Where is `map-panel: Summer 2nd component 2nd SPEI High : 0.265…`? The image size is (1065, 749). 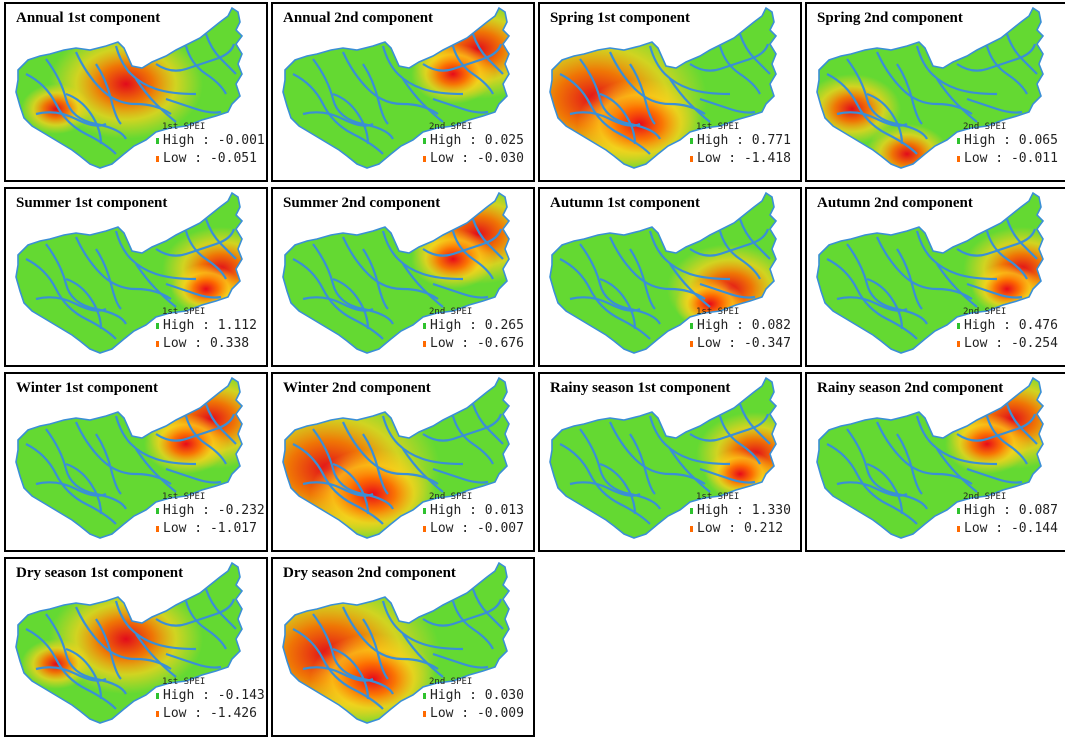 map-panel: Summer 2nd component 2nd SPEI High : 0.265… is located at coordinates (403, 277).